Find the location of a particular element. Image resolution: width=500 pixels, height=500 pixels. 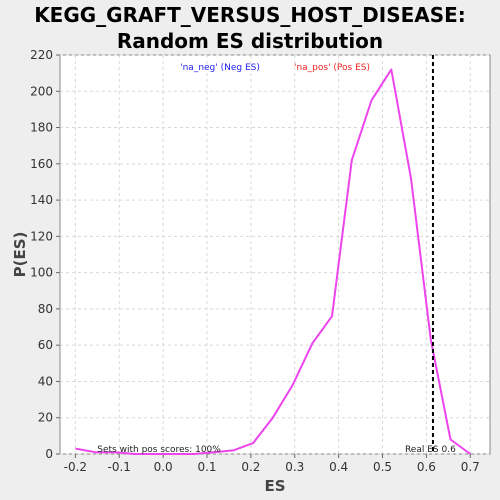

x-tick-label: 0.3 is located at coordinates (294, 467).